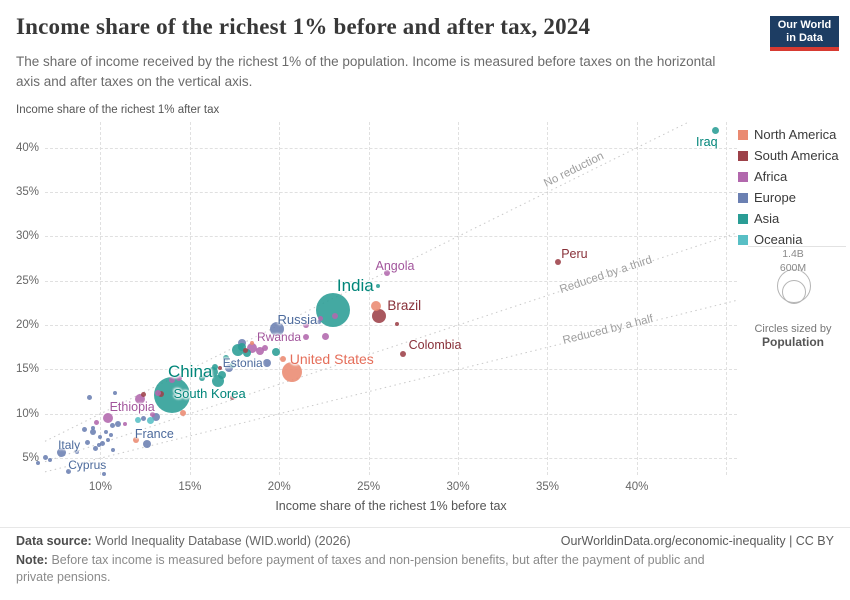 This screenshot has height=600, width=850. What do you see at coordinates (716, 131) in the screenshot?
I see `data-point-iraq` at bounding box center [716, 131].